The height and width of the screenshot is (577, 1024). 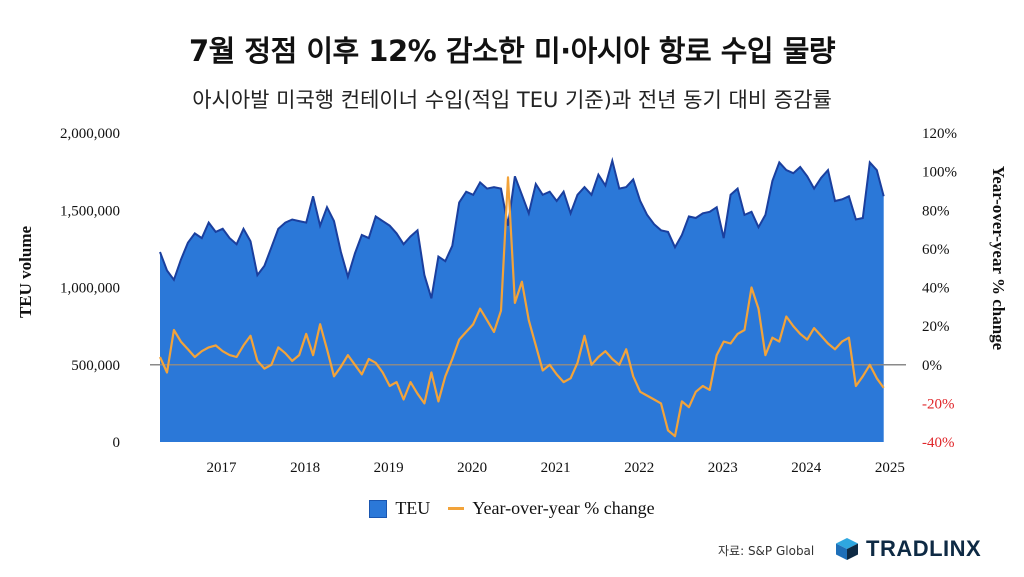 I want to click on y-right-tick-label: 80%, so click(x=936, y=211).